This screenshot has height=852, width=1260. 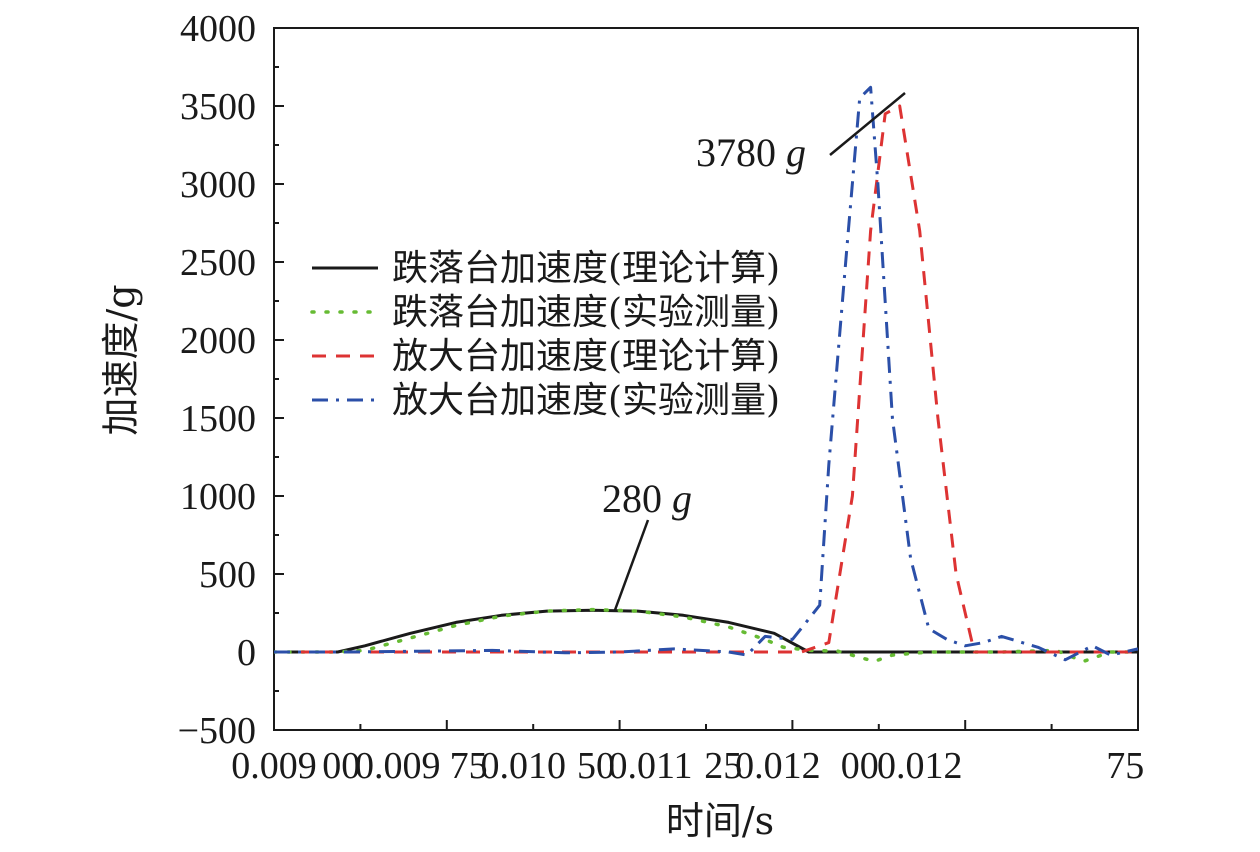 I want to click on y-tick-label: 4000, so click(x=218, y=29).